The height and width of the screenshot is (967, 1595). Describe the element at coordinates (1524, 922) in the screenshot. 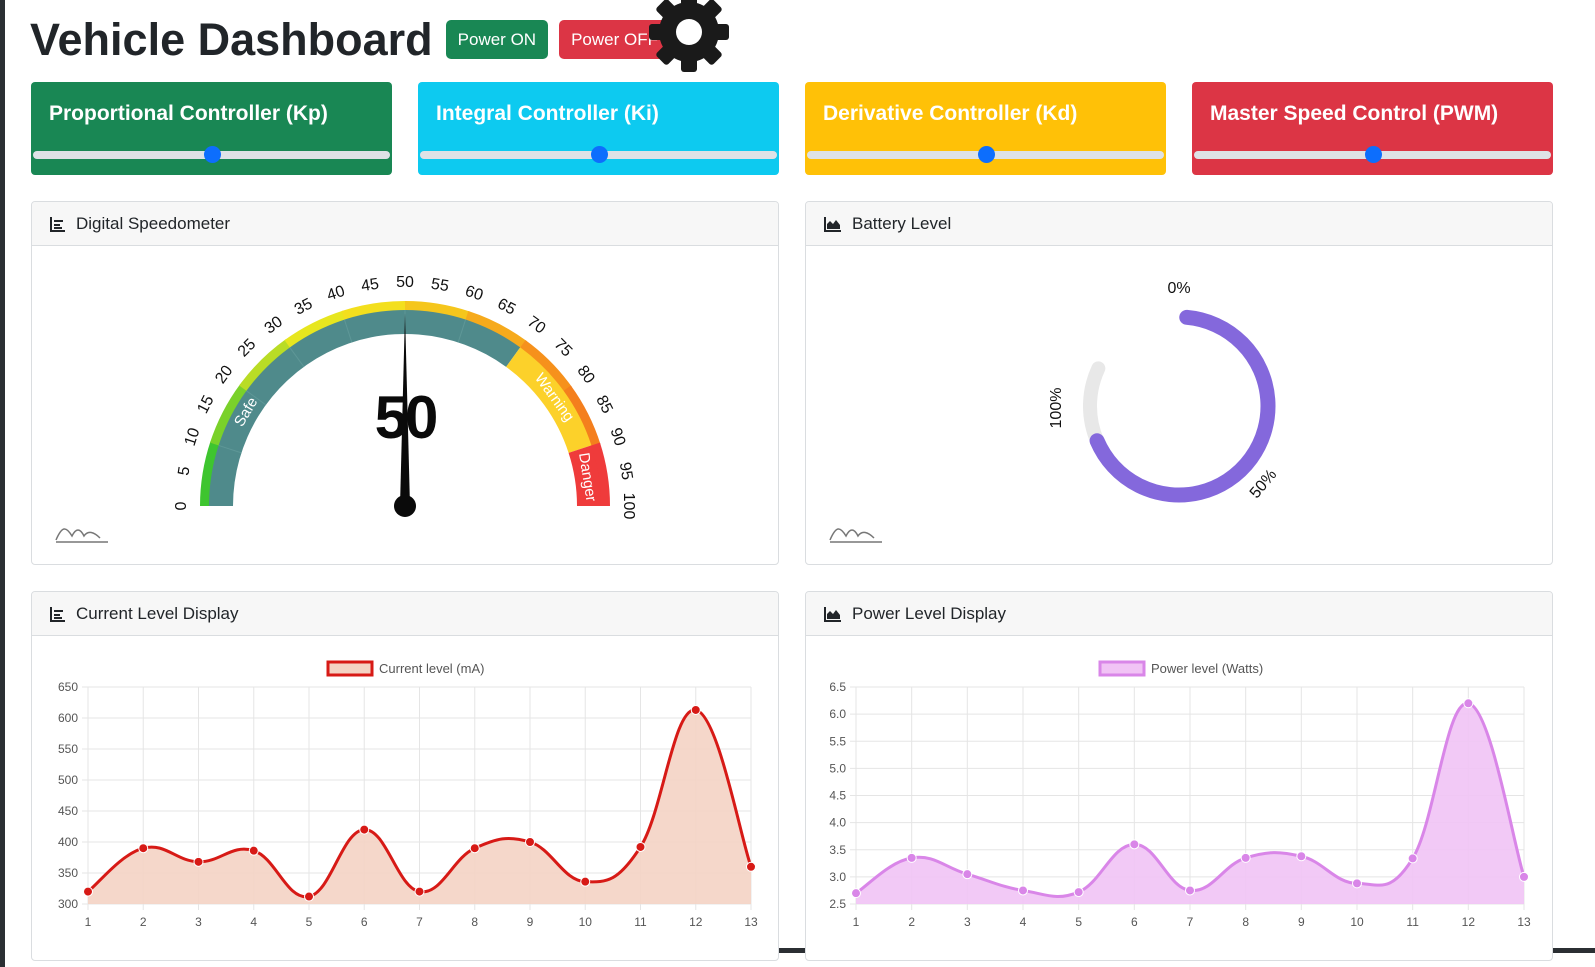

I see `x-tick-label: 13` at that location.